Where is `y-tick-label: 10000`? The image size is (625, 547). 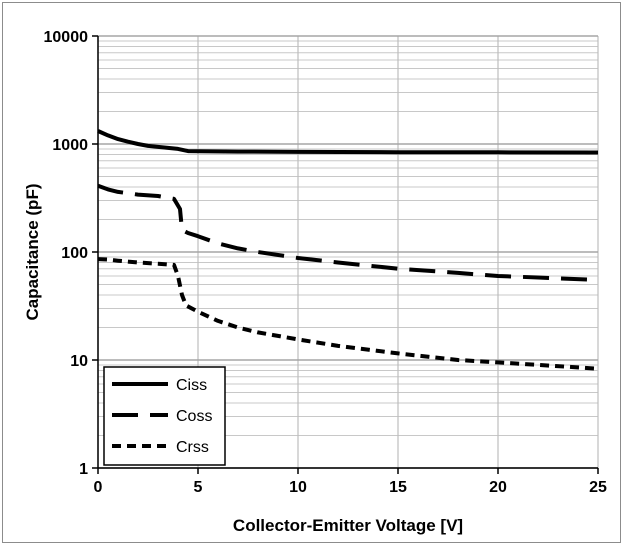 y-tick-label: 10000 is located at coordinates (66, 37).